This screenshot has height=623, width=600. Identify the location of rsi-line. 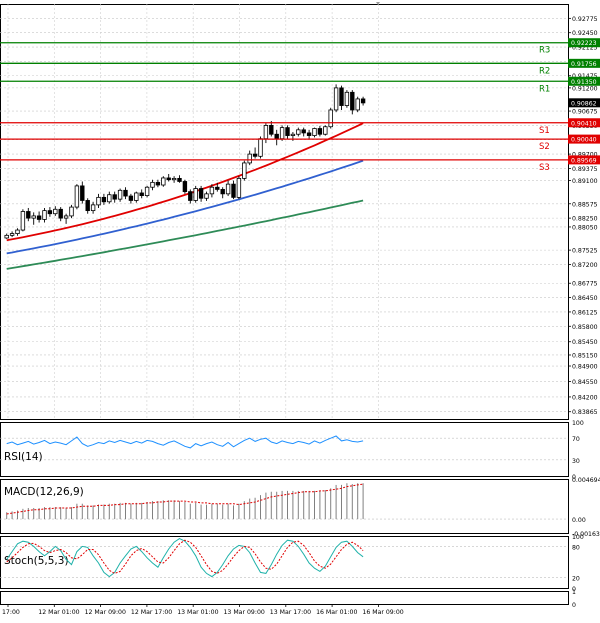
(185, 442).